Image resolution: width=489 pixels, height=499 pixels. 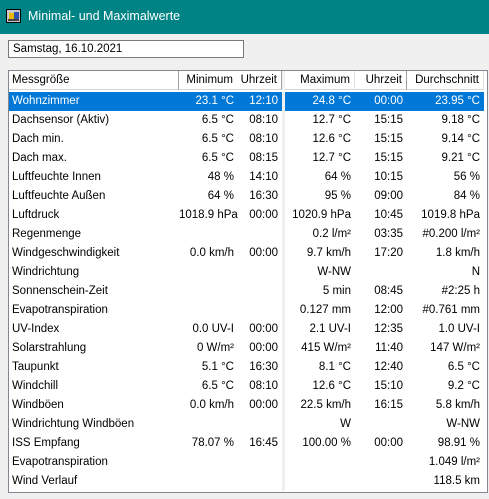 What do you see at coordinates (211, 405) in the screenshot?
I see `cell-min-value: 0.0 km/h` at bounding box center [211, 405].